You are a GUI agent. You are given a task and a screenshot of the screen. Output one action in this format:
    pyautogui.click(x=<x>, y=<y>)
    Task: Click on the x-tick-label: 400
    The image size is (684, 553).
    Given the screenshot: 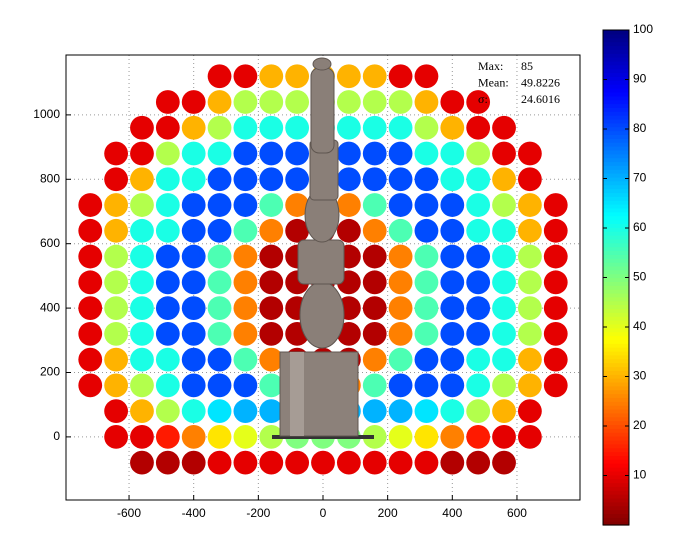 What is the action you would take?
    pyautogui.click(x=452, y=513)
    